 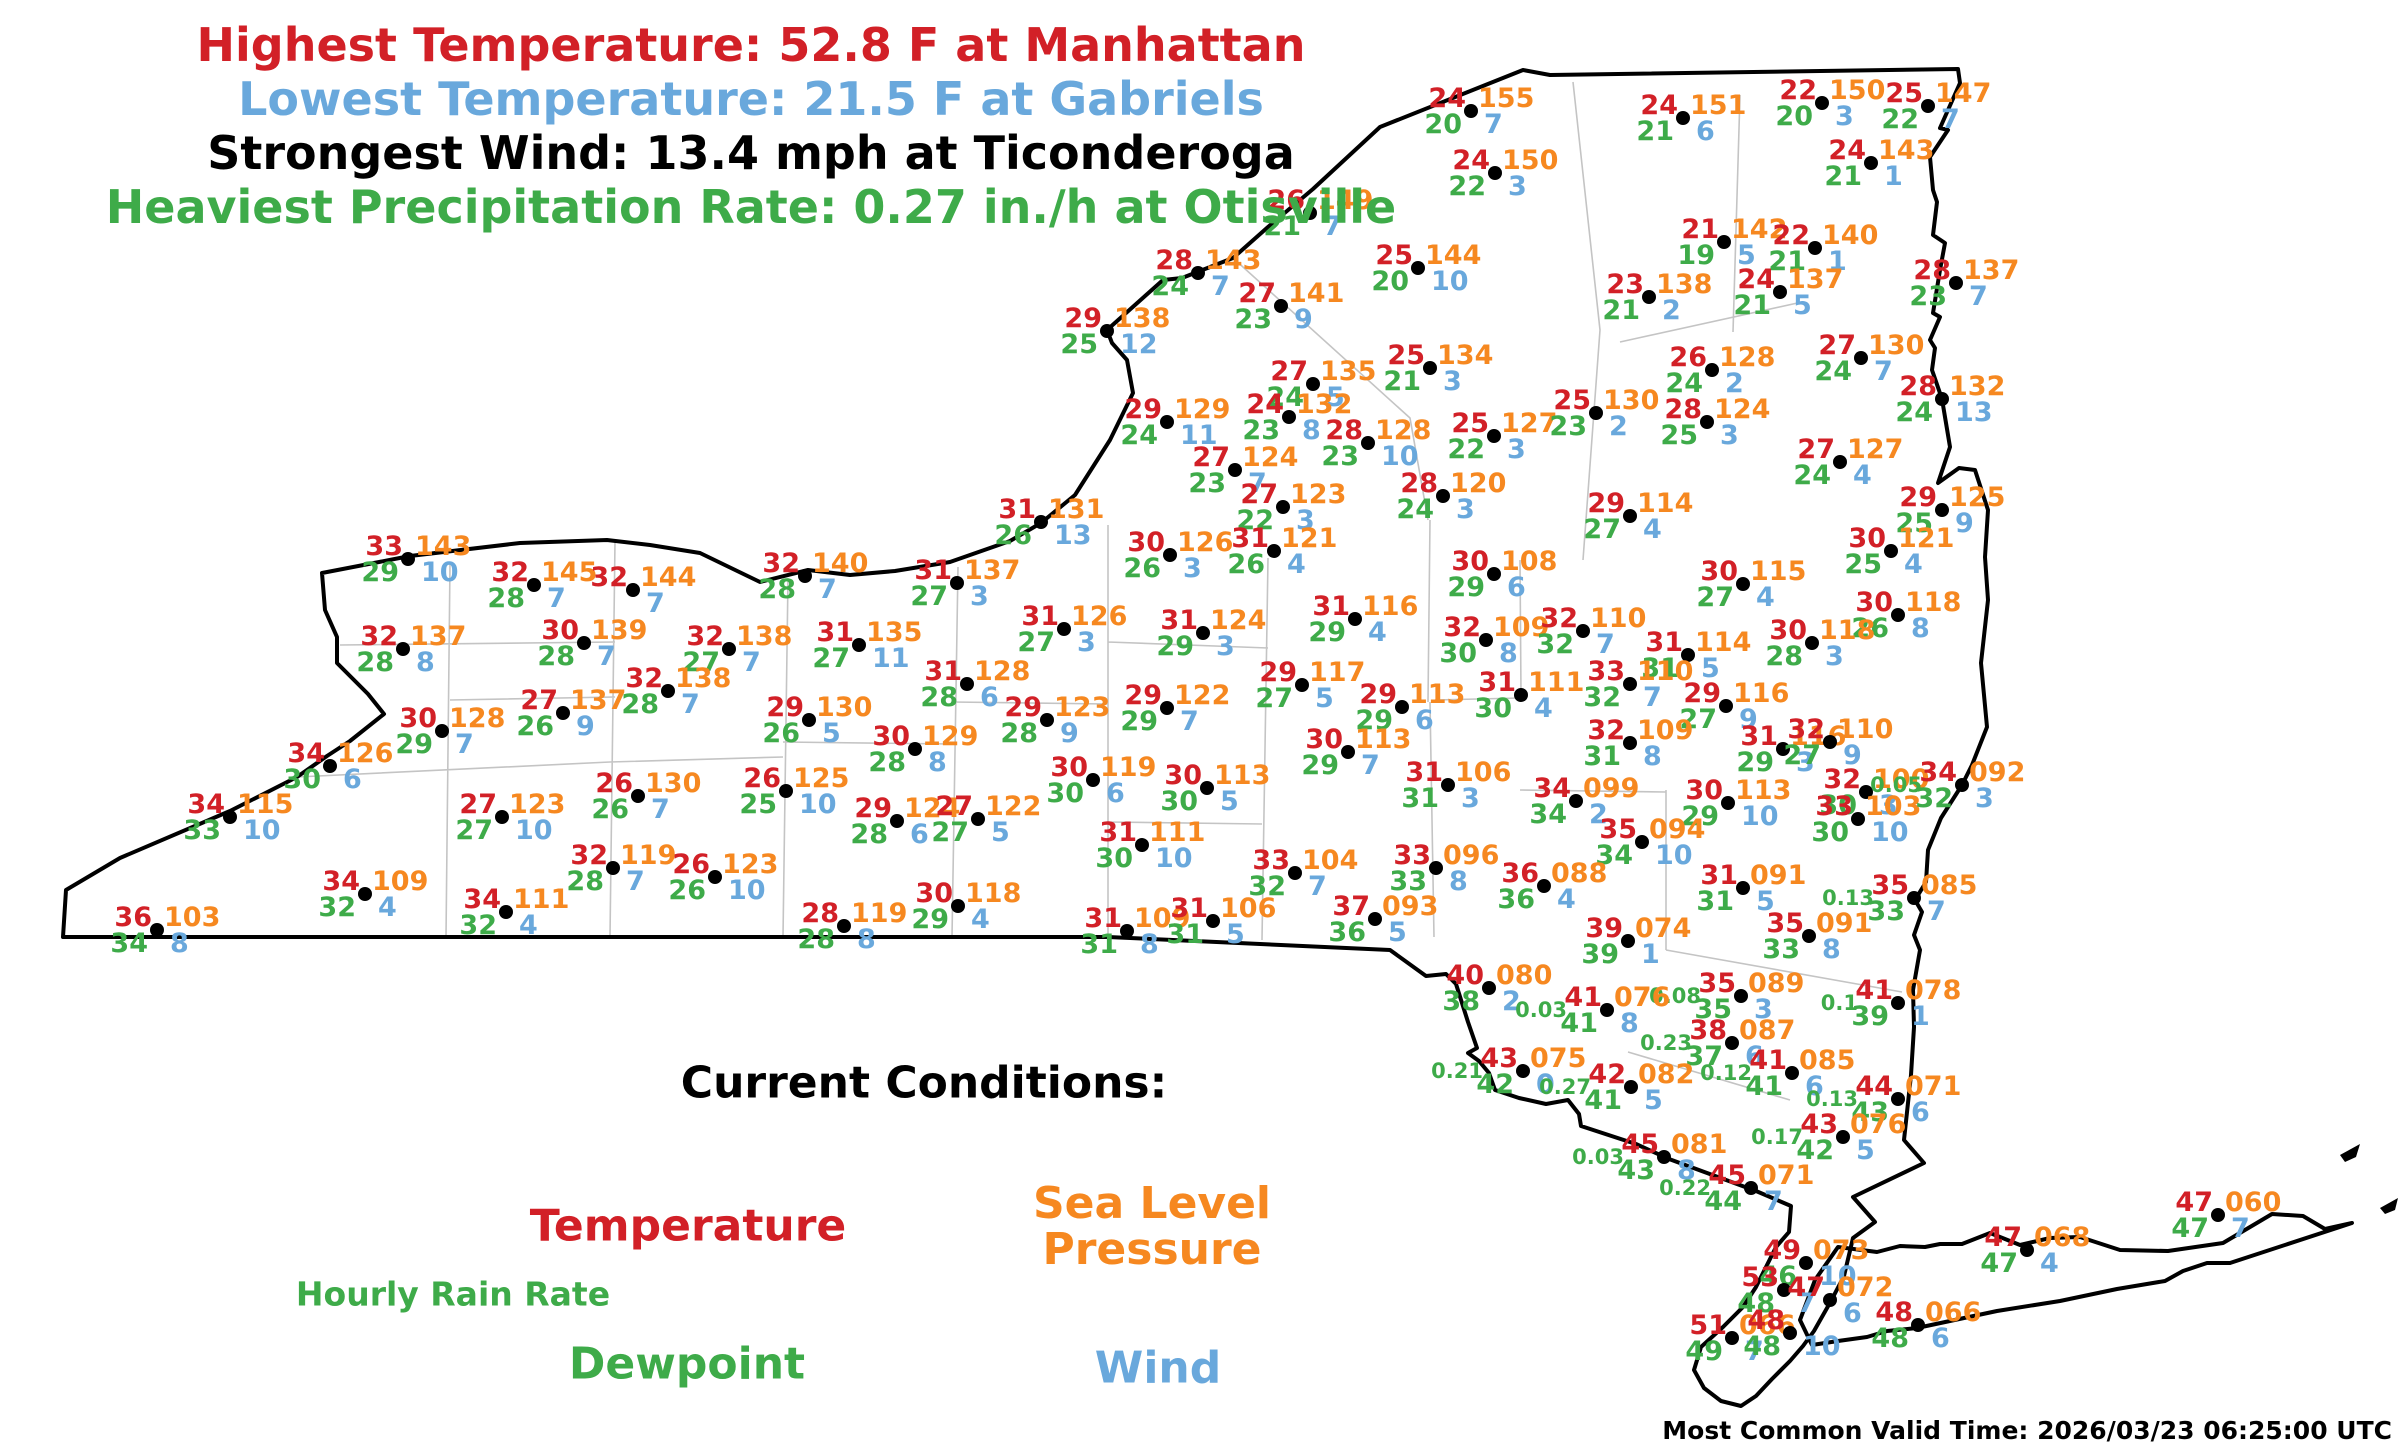 I want to click on station-pressure: 143, so click(x=443, y=546).